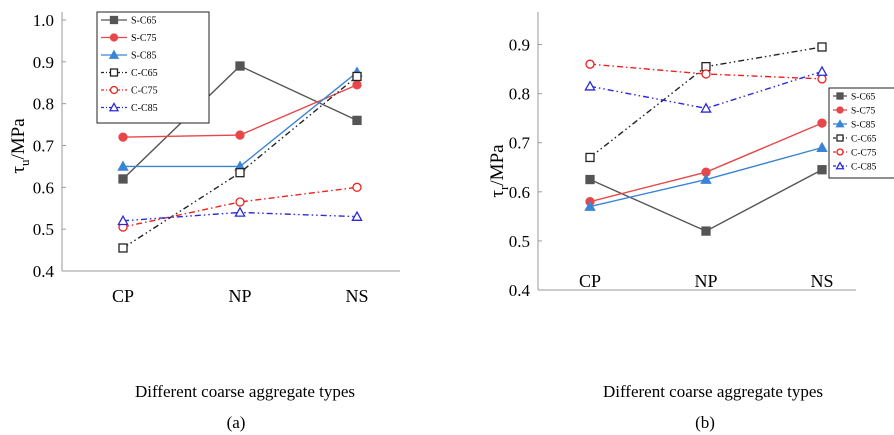  Describe the element at coordinates (706, 162) in the screenshot. I see `series-line-s-c75` at that location.